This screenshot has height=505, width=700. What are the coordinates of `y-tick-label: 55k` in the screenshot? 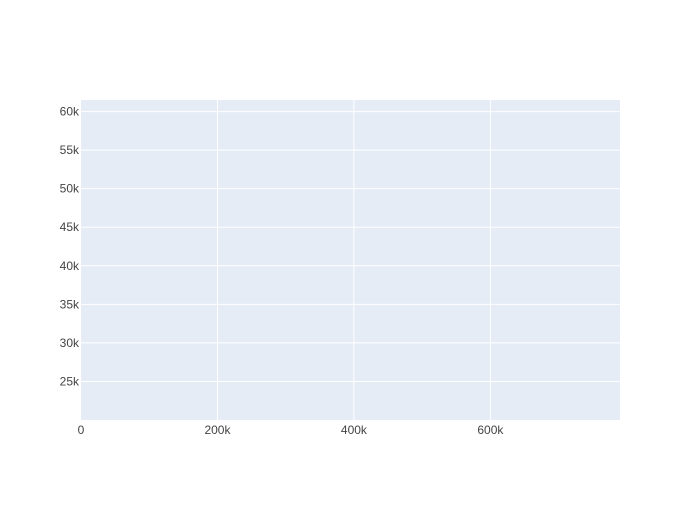 It's located at (70, 150).